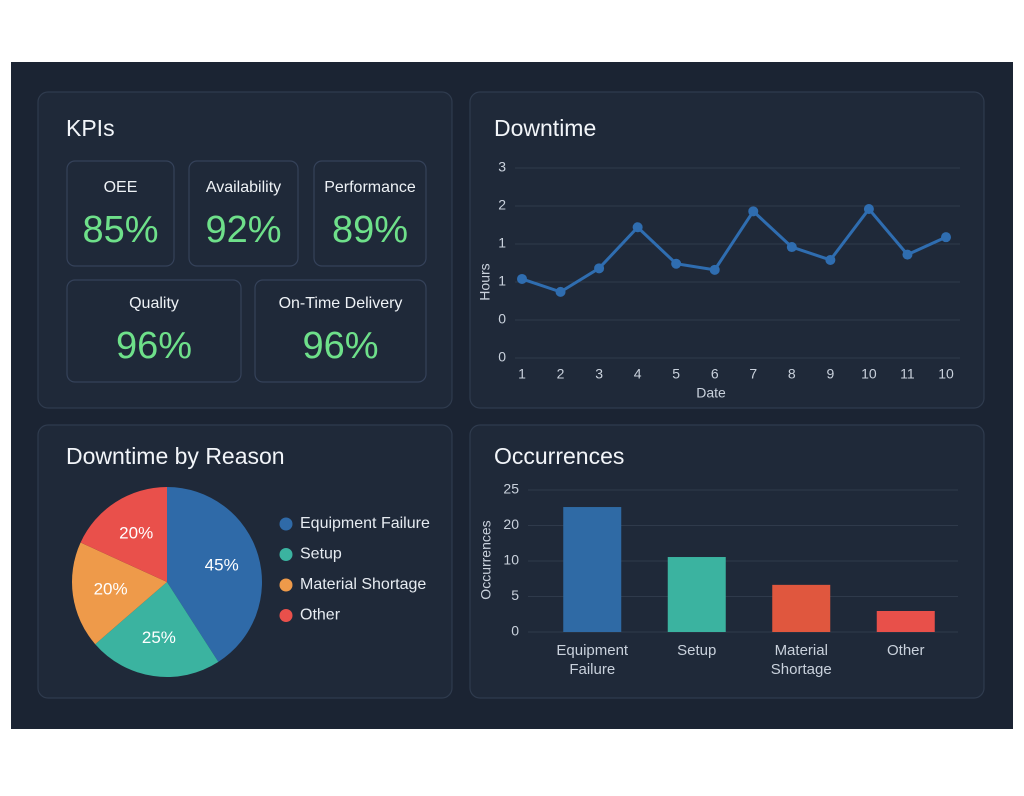  What do you see at coordinates (511, 489) in the screenshot?
I see `y-tick-label: 25` at bounding box center [511, 489].